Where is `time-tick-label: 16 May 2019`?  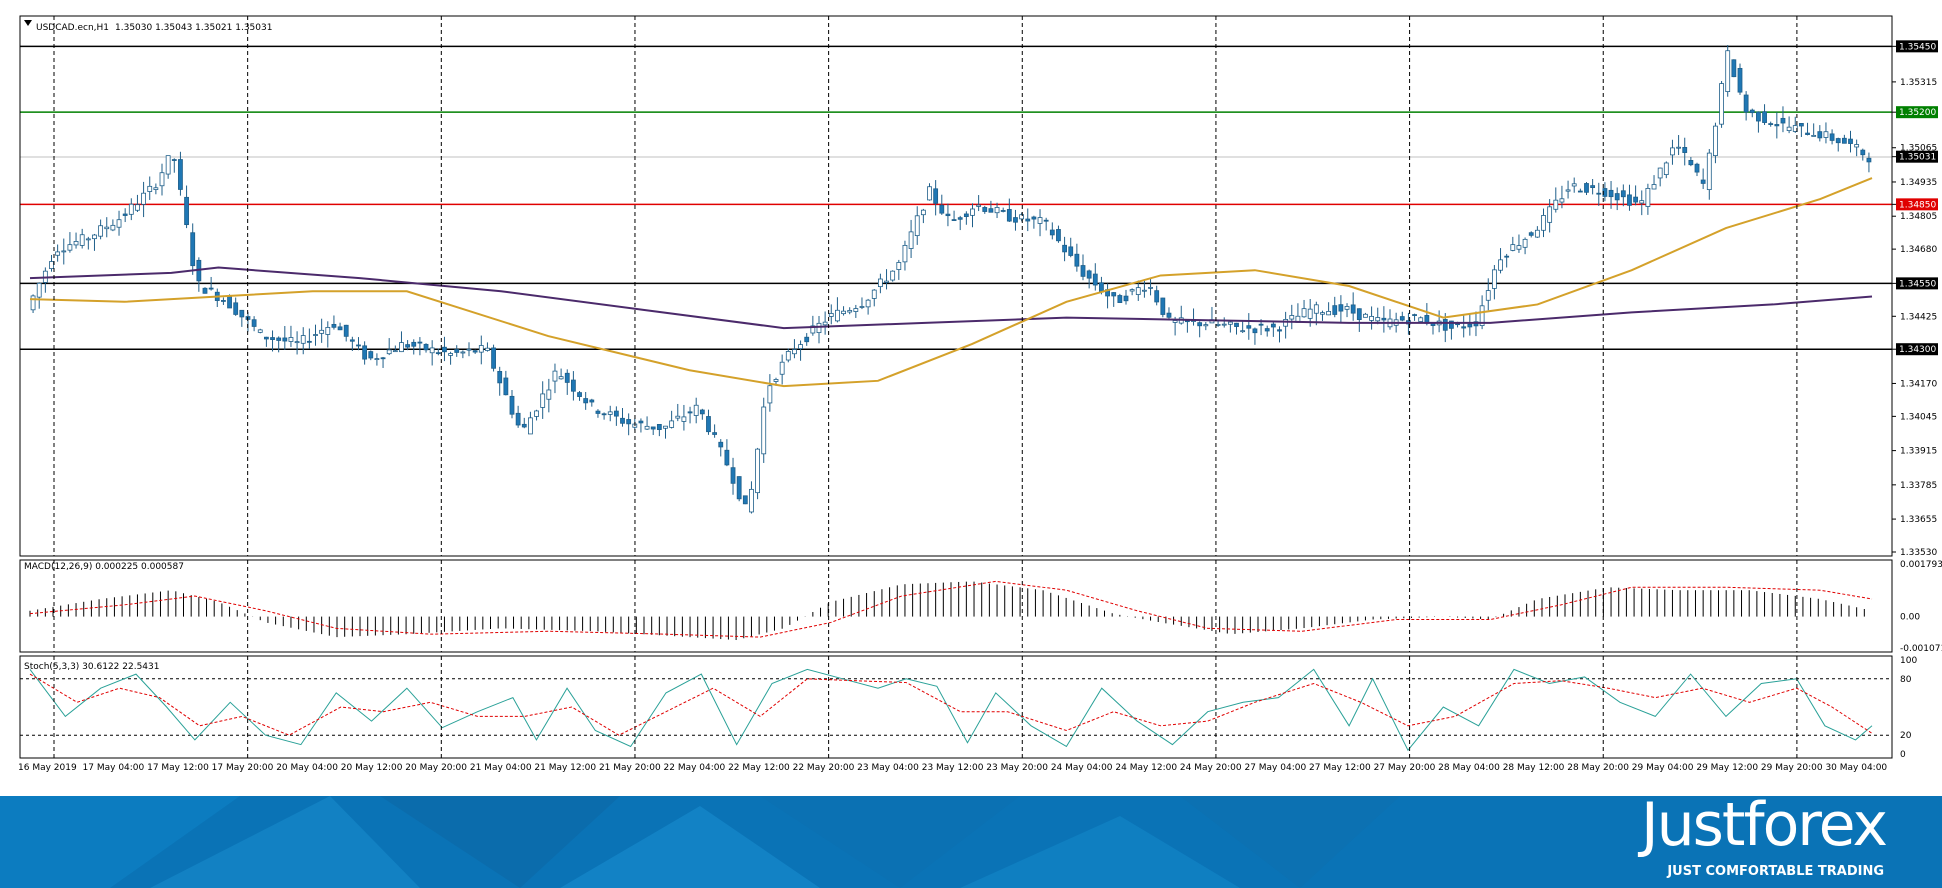 time-tick-label: 16 May 2019 is located at coordinates (47, 768).